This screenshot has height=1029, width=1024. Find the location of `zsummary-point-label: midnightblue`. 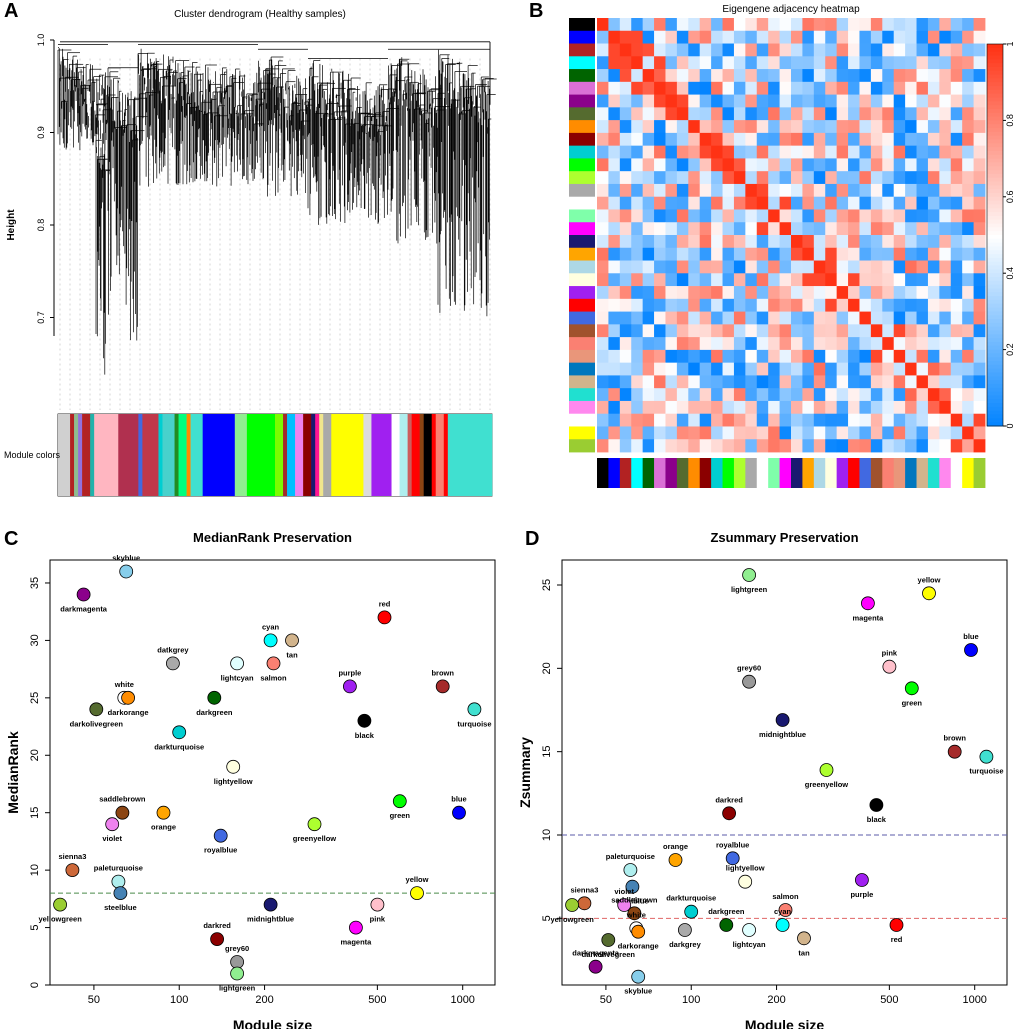

zsummary-point-label: midnightblue is located at coordinates (782, 734).